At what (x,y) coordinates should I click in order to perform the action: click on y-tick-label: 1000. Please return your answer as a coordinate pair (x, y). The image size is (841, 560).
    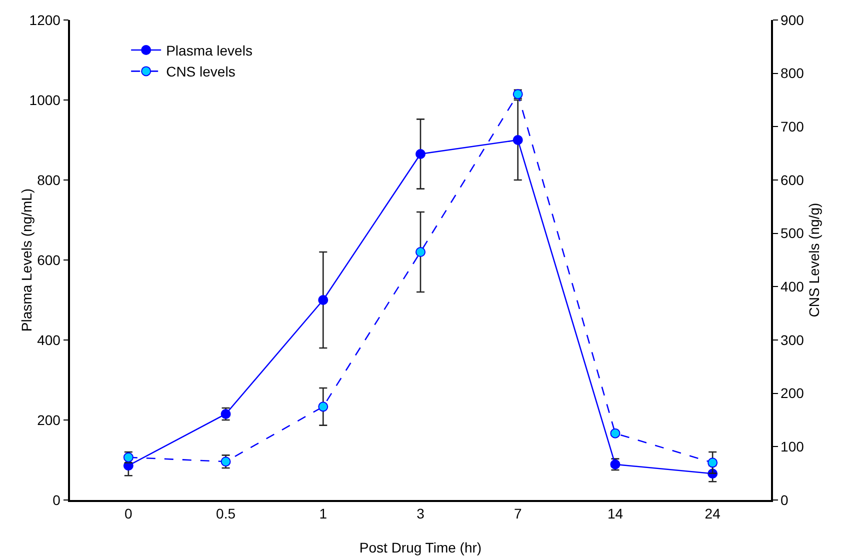
    Looking at the image, I should click on (45, 100).